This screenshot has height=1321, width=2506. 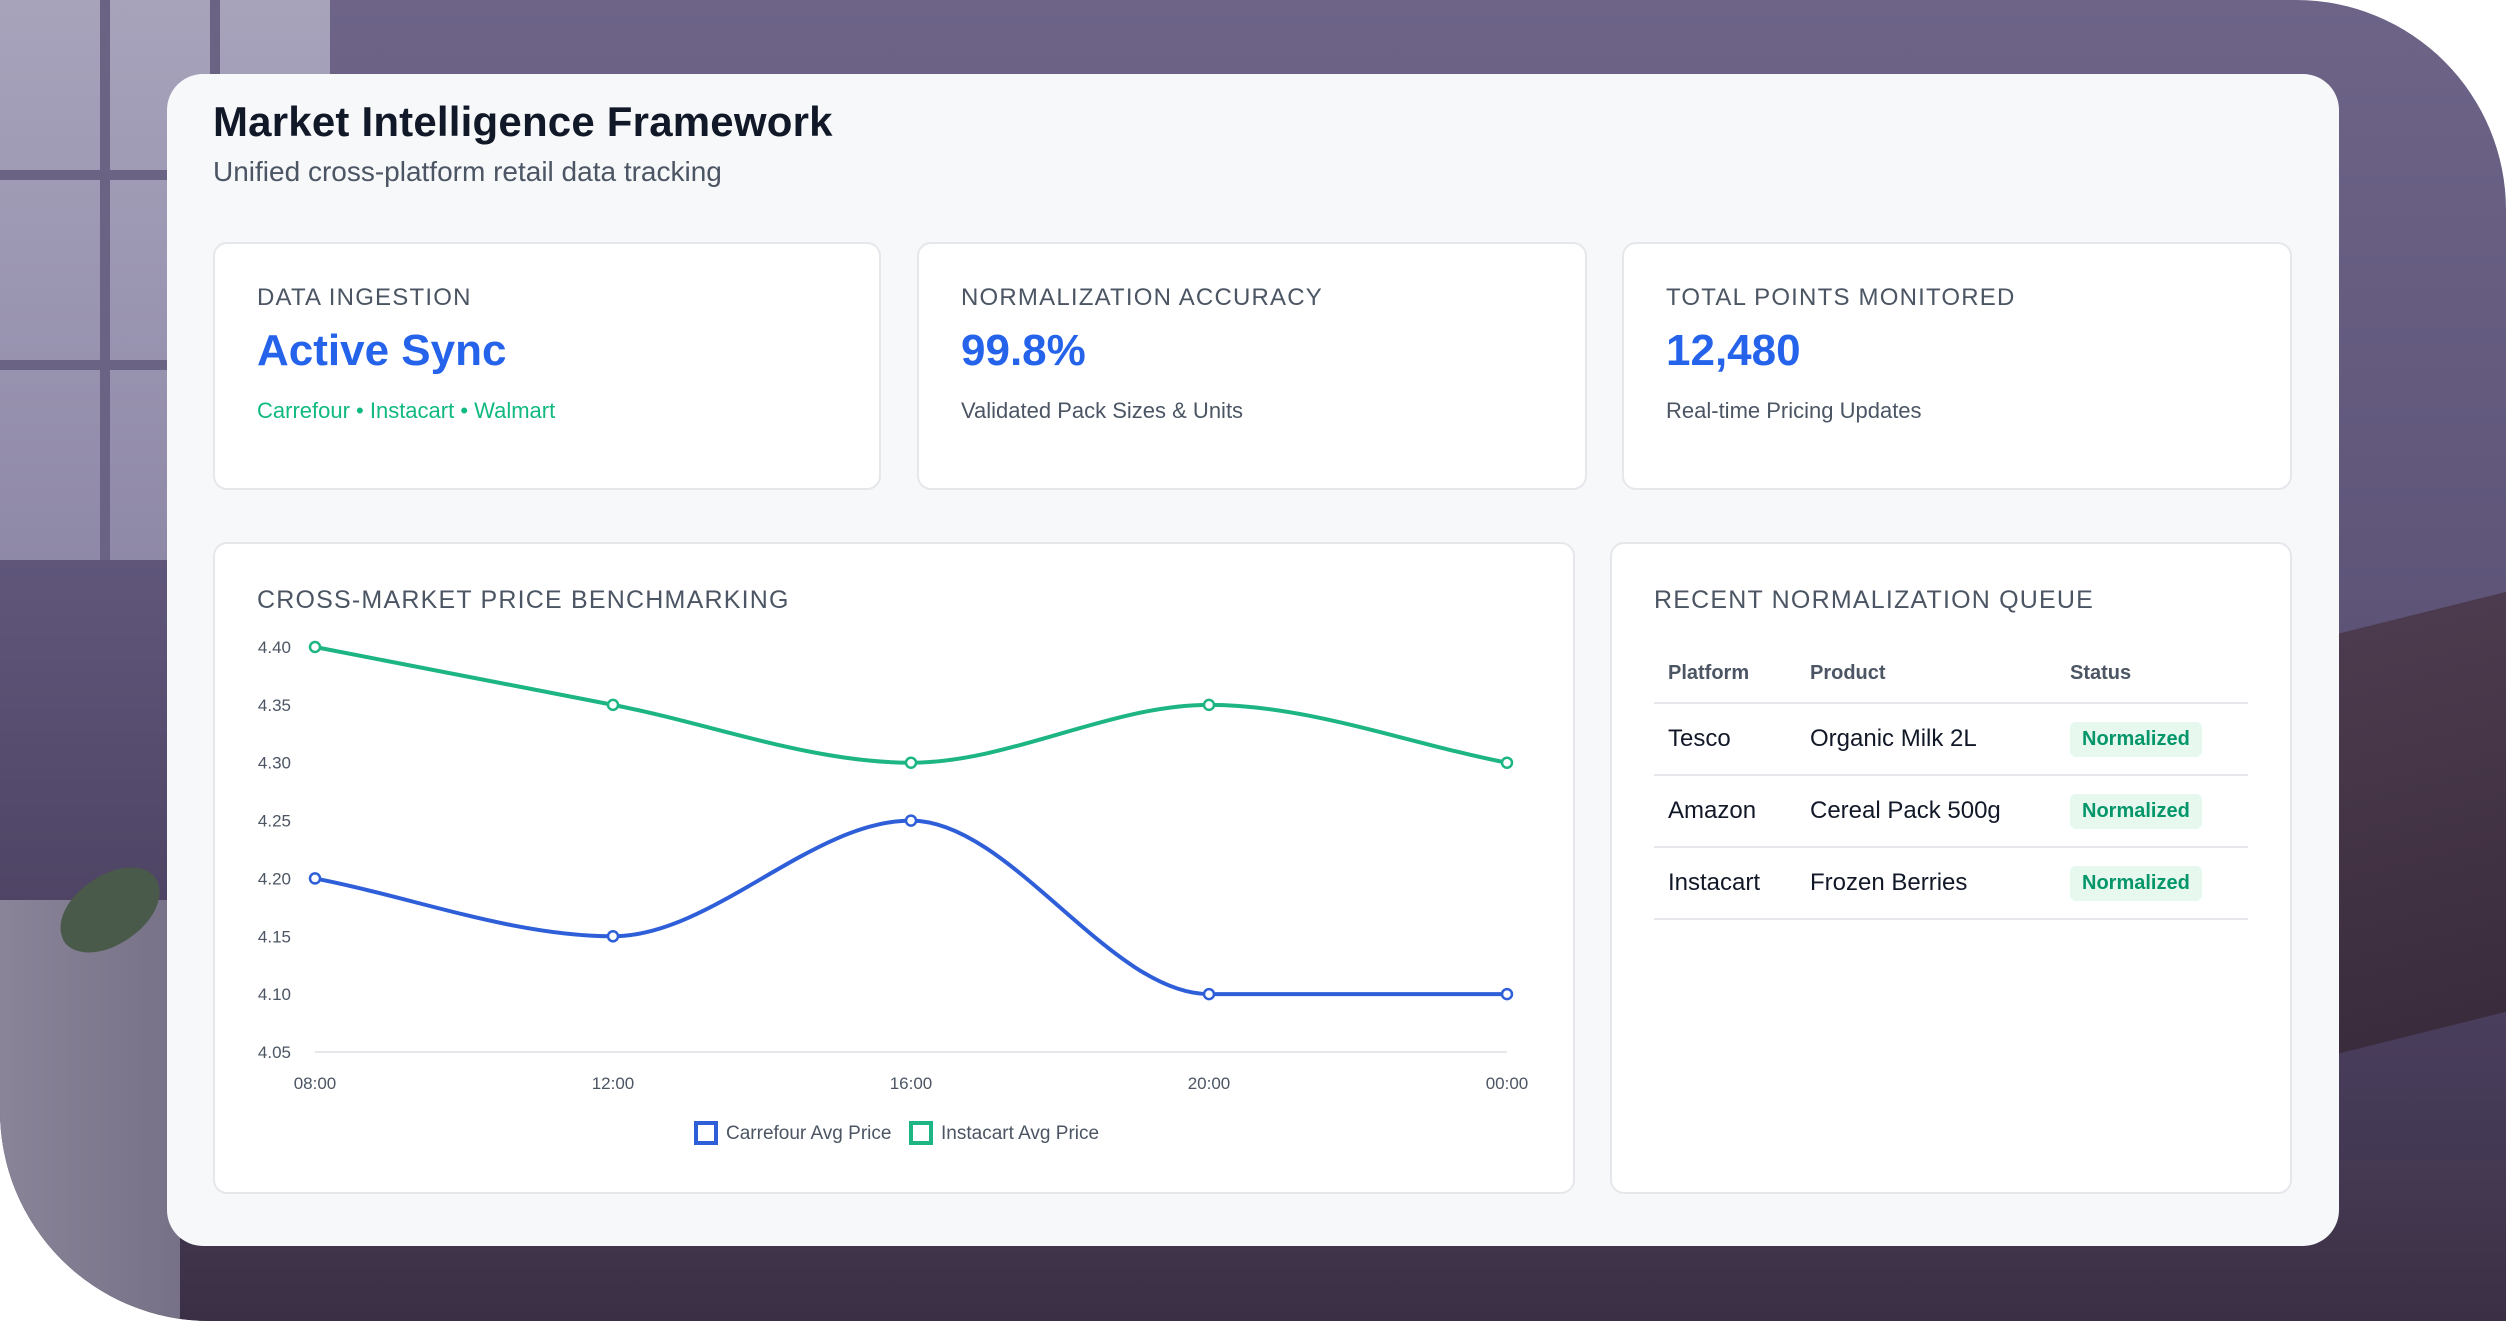 I want to click on y-tick-label: 4.35, so click(x=274, y=705).